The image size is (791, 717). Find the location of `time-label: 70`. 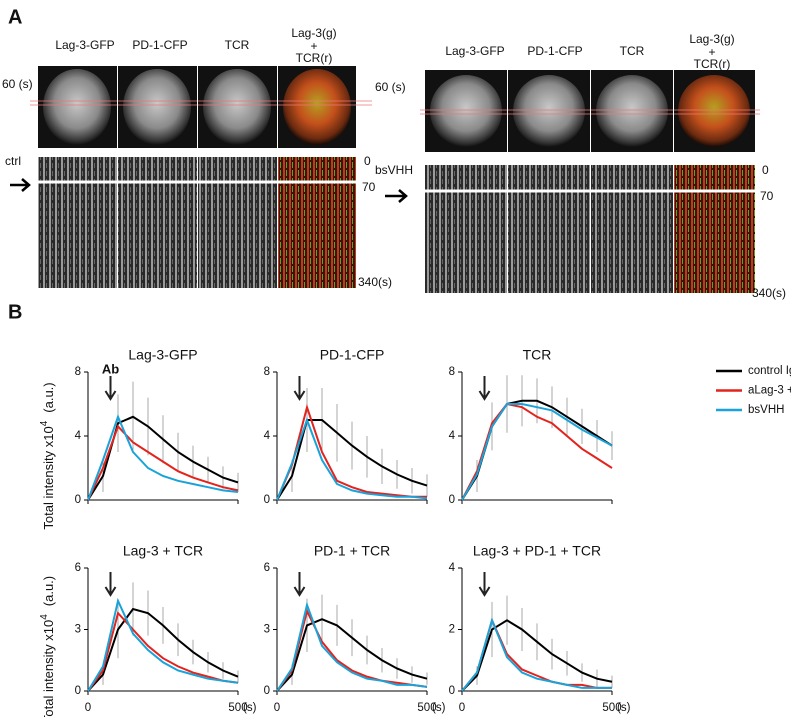

time-label: 70 is located at coordinates (767, 196).